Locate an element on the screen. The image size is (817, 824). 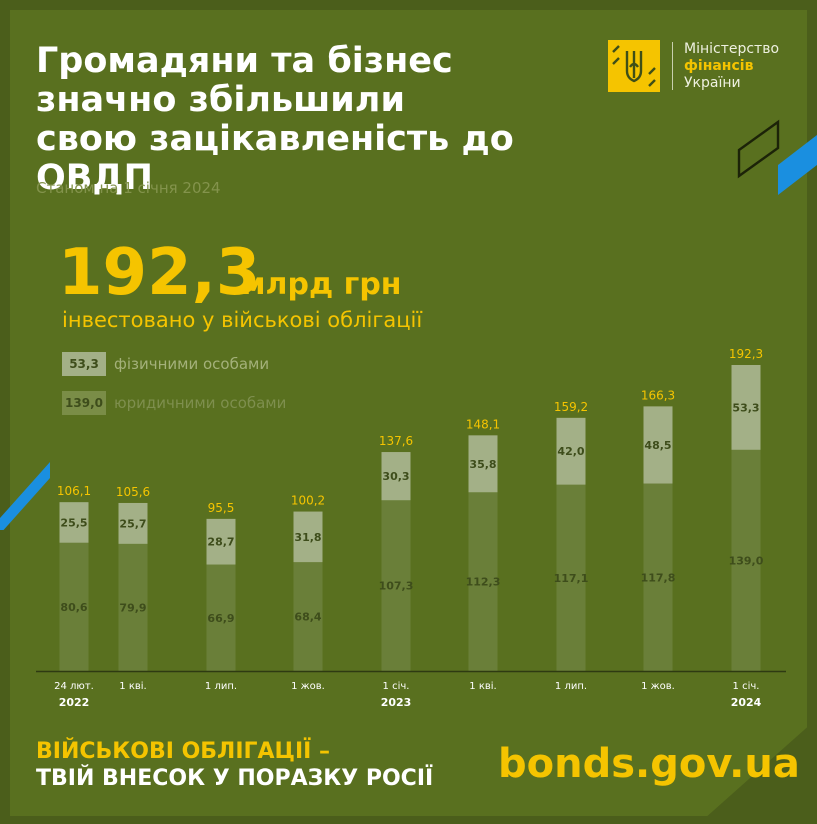
bar-label-legal: 107,3 is located at coordinates (396, 586).